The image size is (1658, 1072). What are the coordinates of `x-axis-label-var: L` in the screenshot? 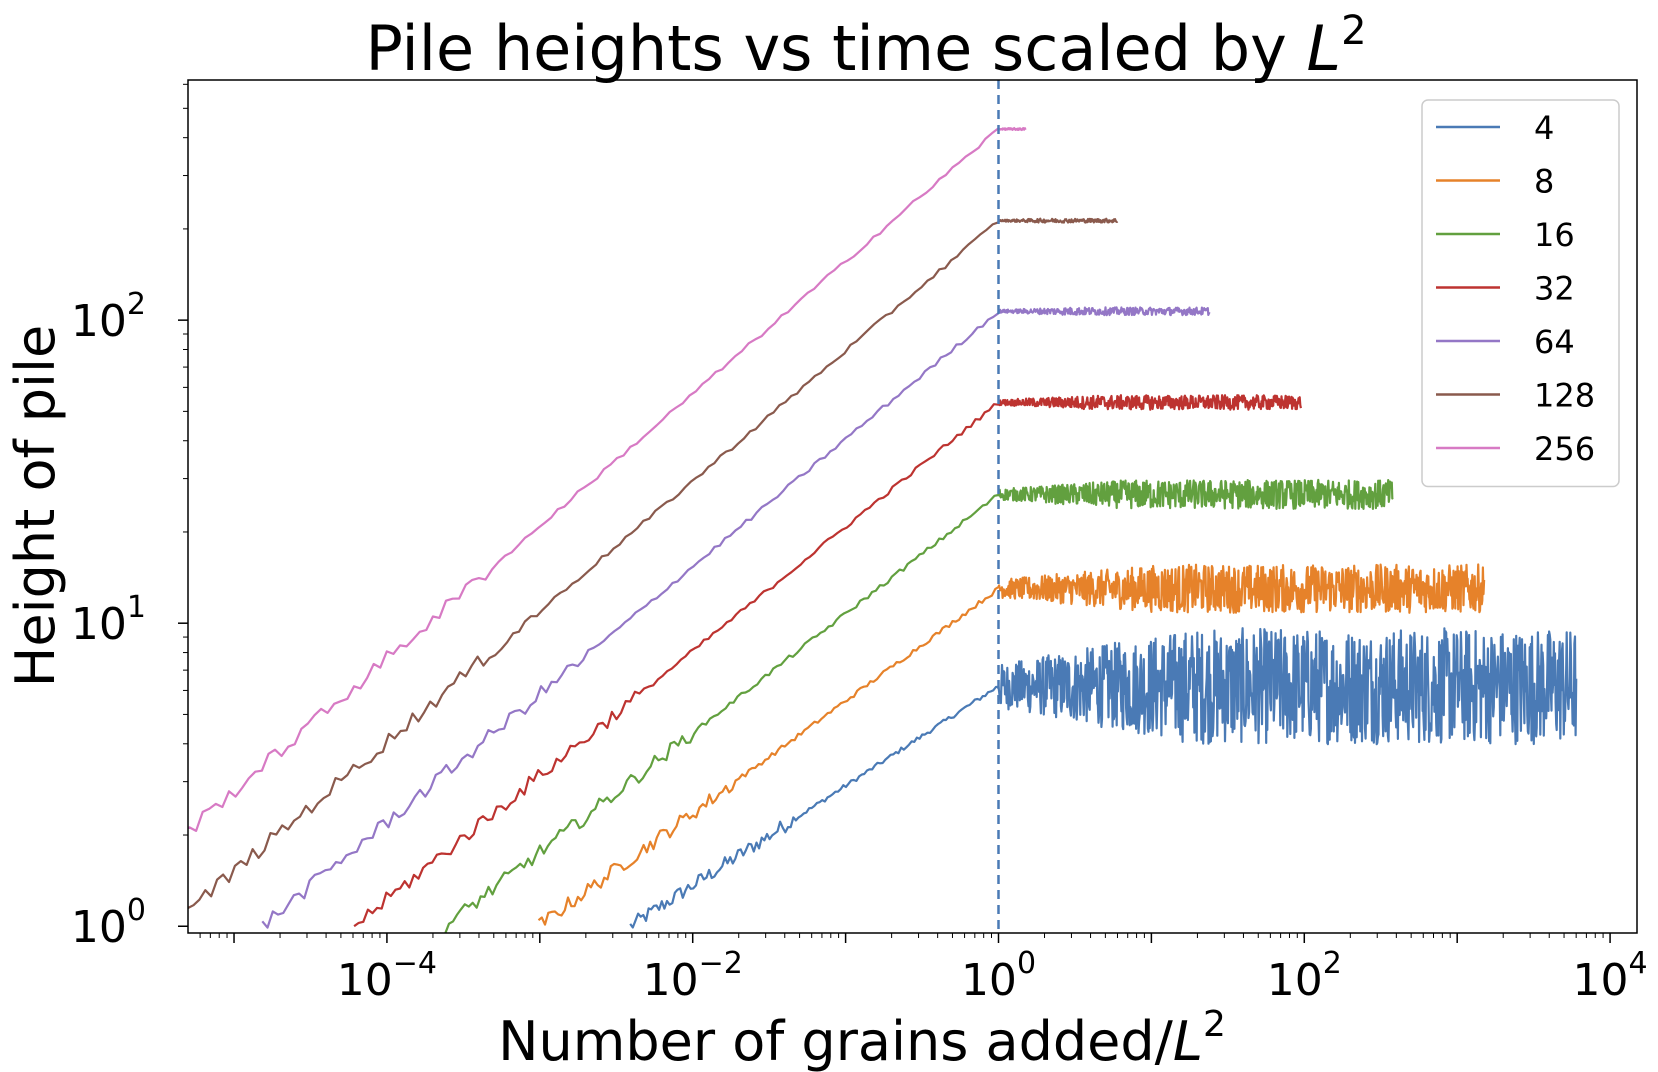 It's located at (1188, 1041).